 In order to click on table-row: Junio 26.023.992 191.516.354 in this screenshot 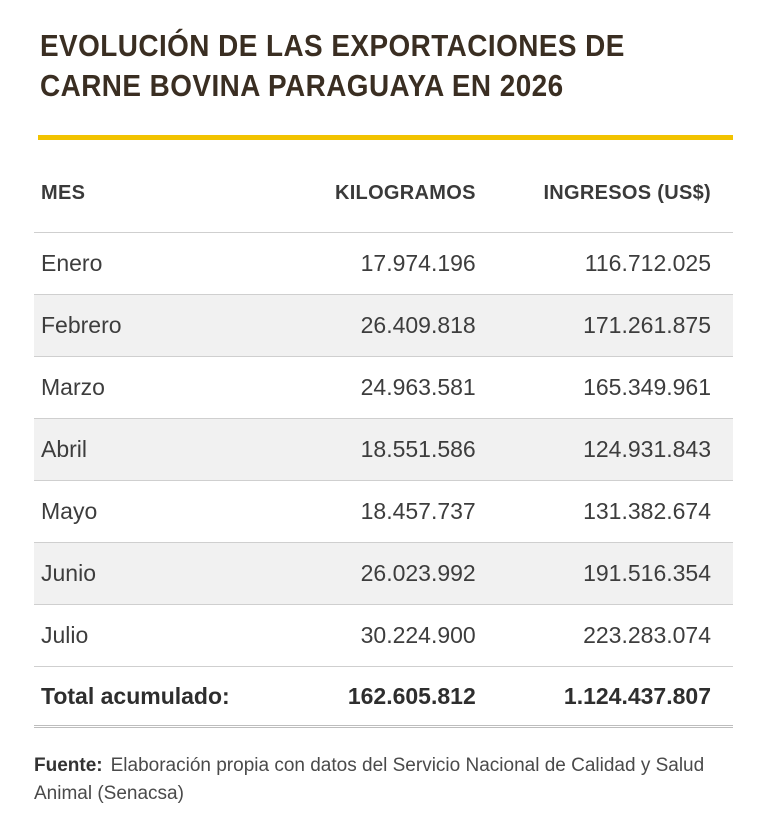, I will do `click(383, 573)`.